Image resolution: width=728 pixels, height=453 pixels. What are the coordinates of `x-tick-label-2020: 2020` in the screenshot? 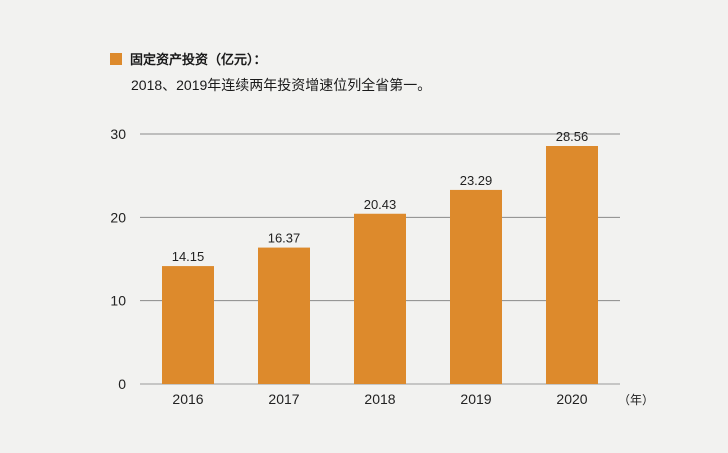 It's located at (571, 399).